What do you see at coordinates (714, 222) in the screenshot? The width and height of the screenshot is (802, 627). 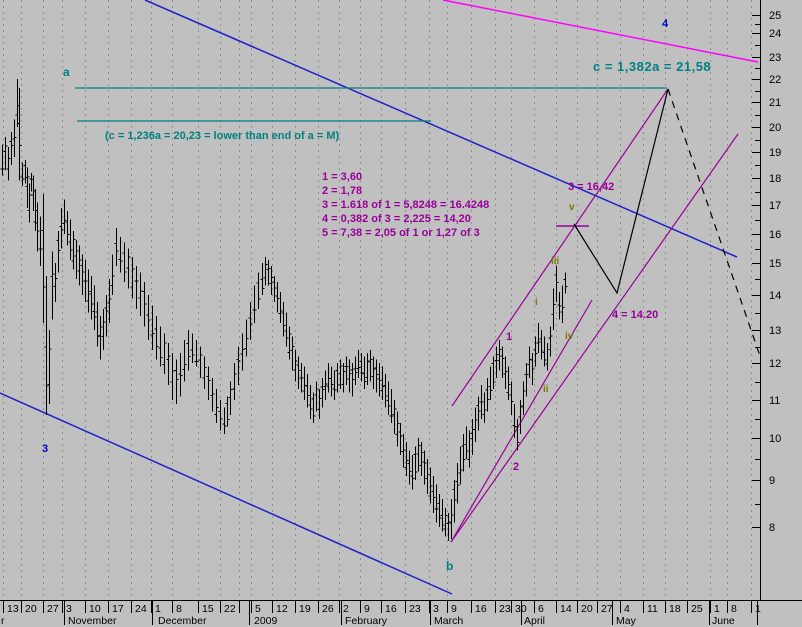 I see `trendline-black-dashed-decline-after-c` at bounding box center [714, 222].